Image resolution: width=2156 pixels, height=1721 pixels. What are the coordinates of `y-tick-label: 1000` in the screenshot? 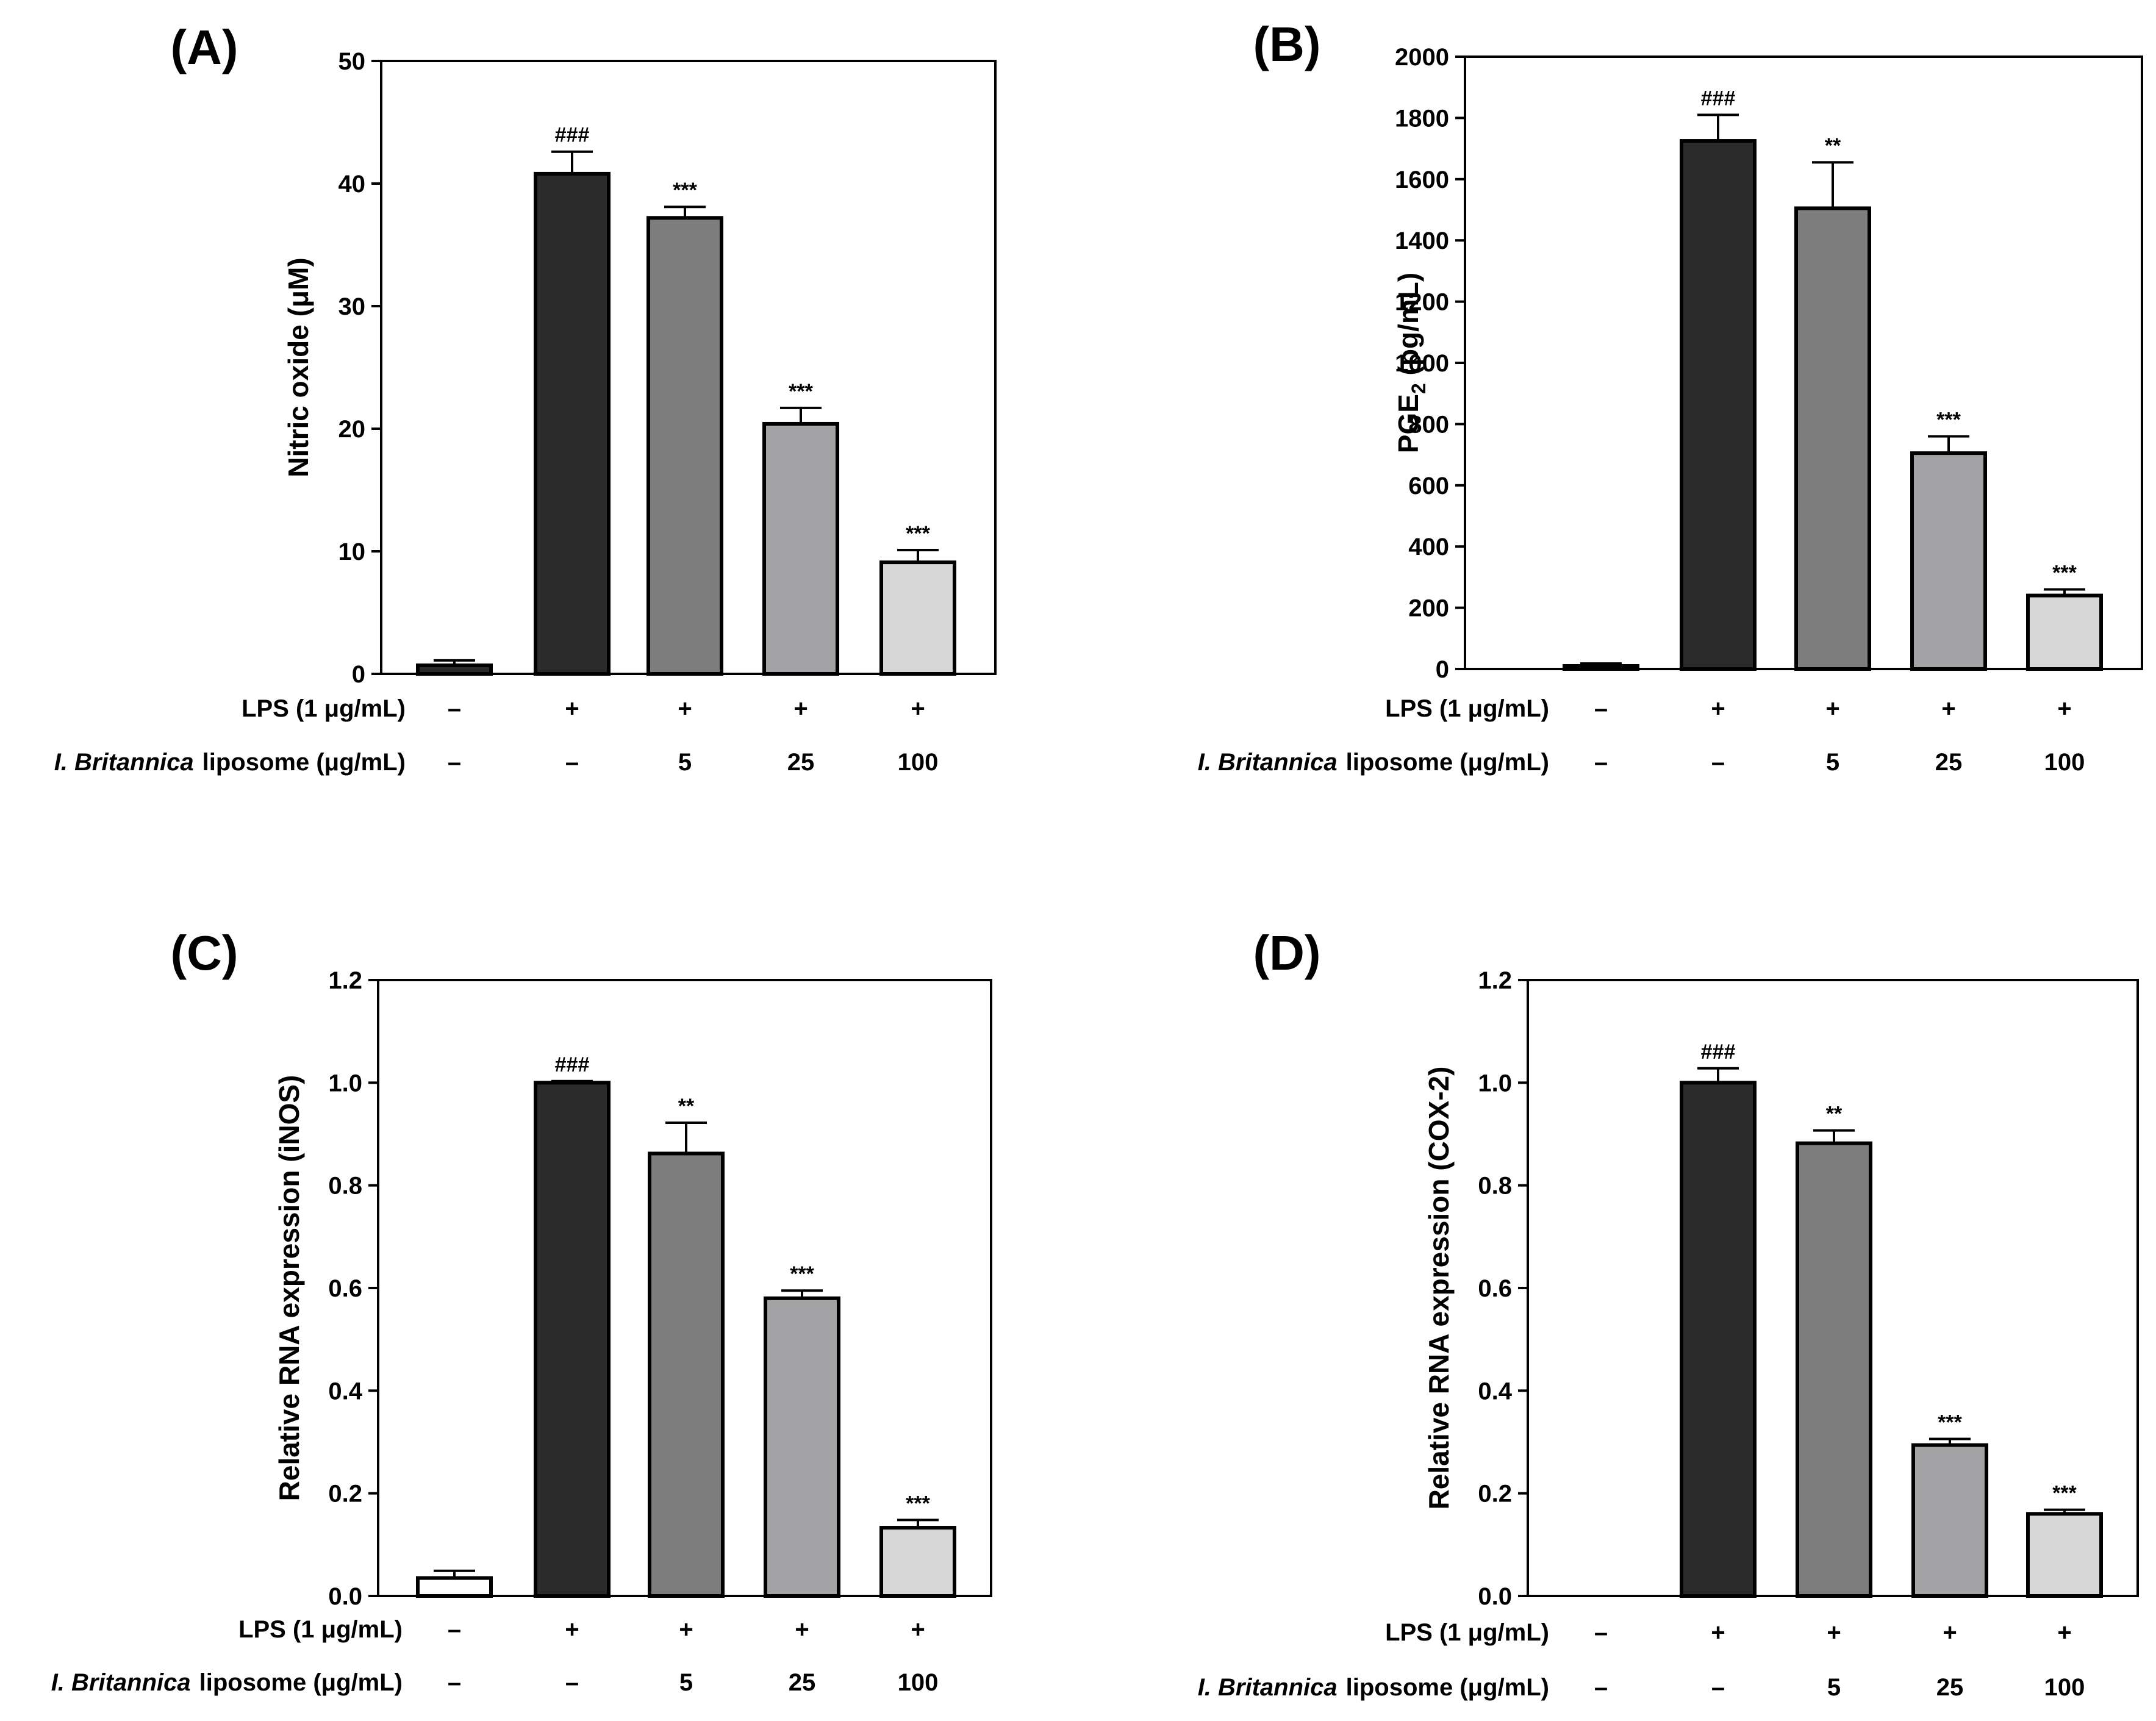 It's located at (1422, 363).